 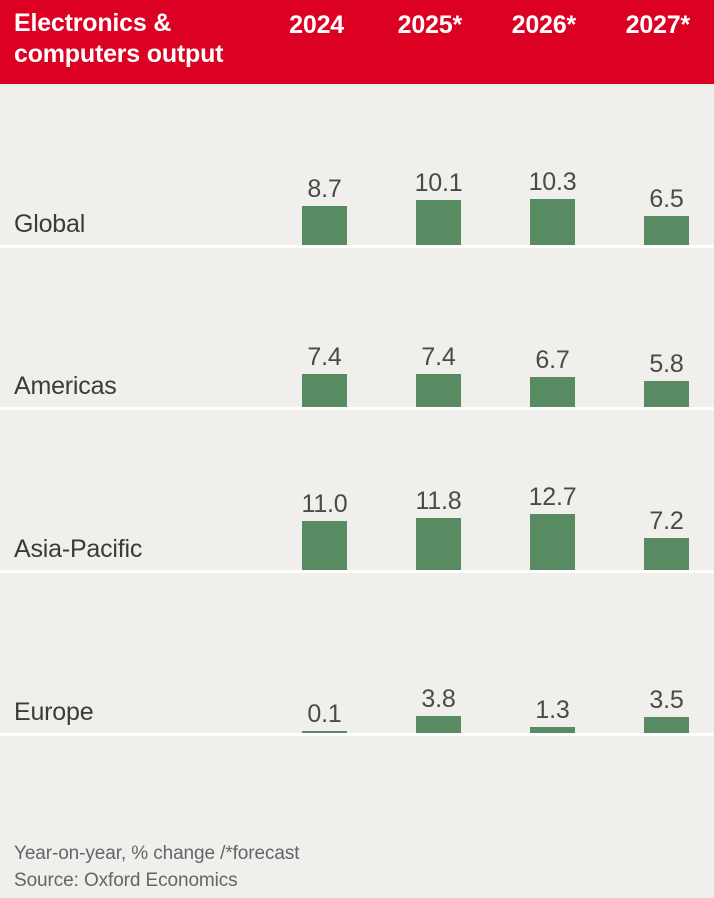 I want to click on column-header-2027: 2027*, so click(x=658, y=25).